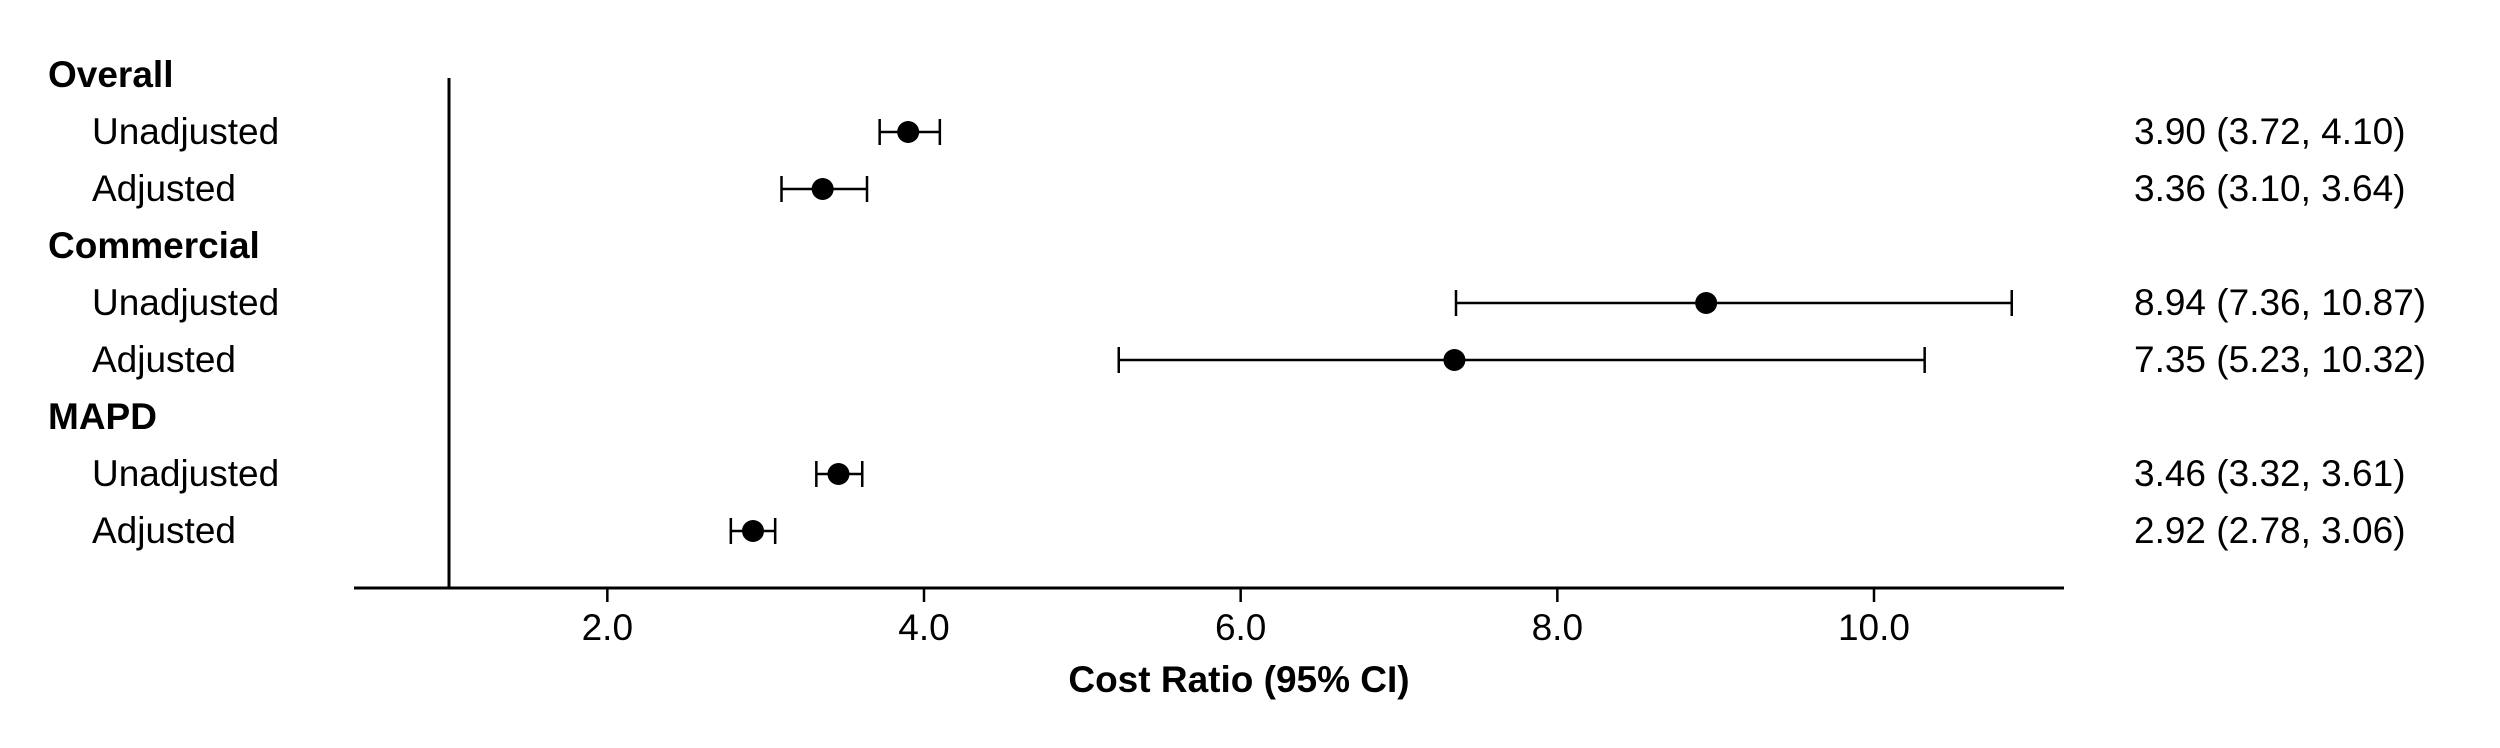 This screenshot has height=748, width=2500. I want to click on estimate-text: 3.90 (3.72, 4.10), so click(2270, 131).